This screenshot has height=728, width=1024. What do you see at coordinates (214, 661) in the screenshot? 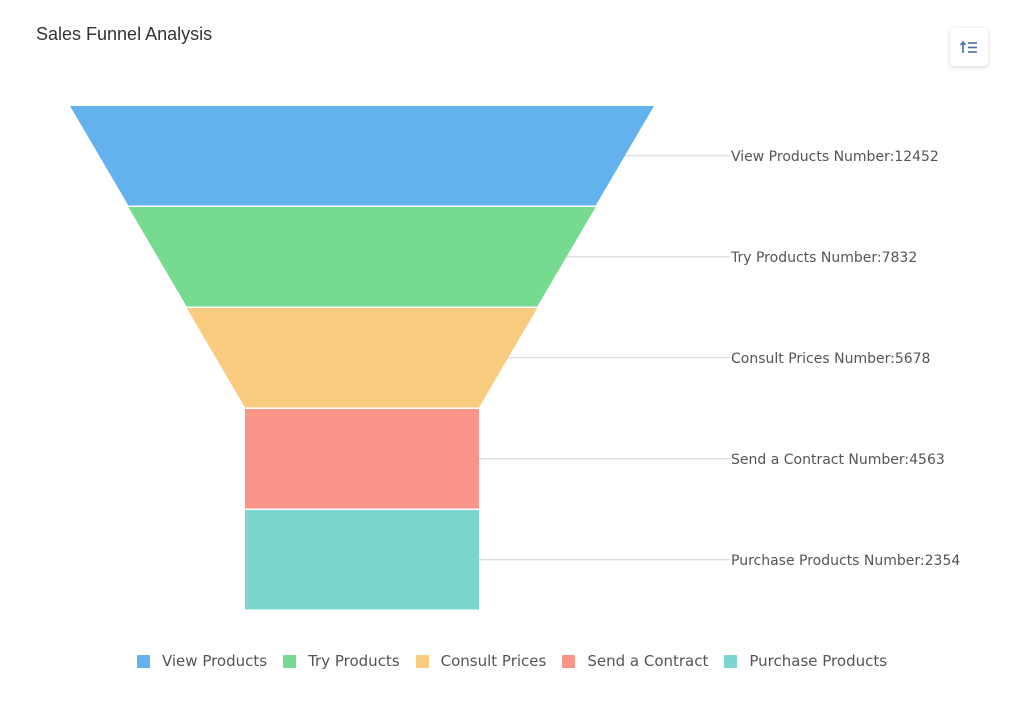
I see `legend-label: View Products` at bounding box center [214, 661].